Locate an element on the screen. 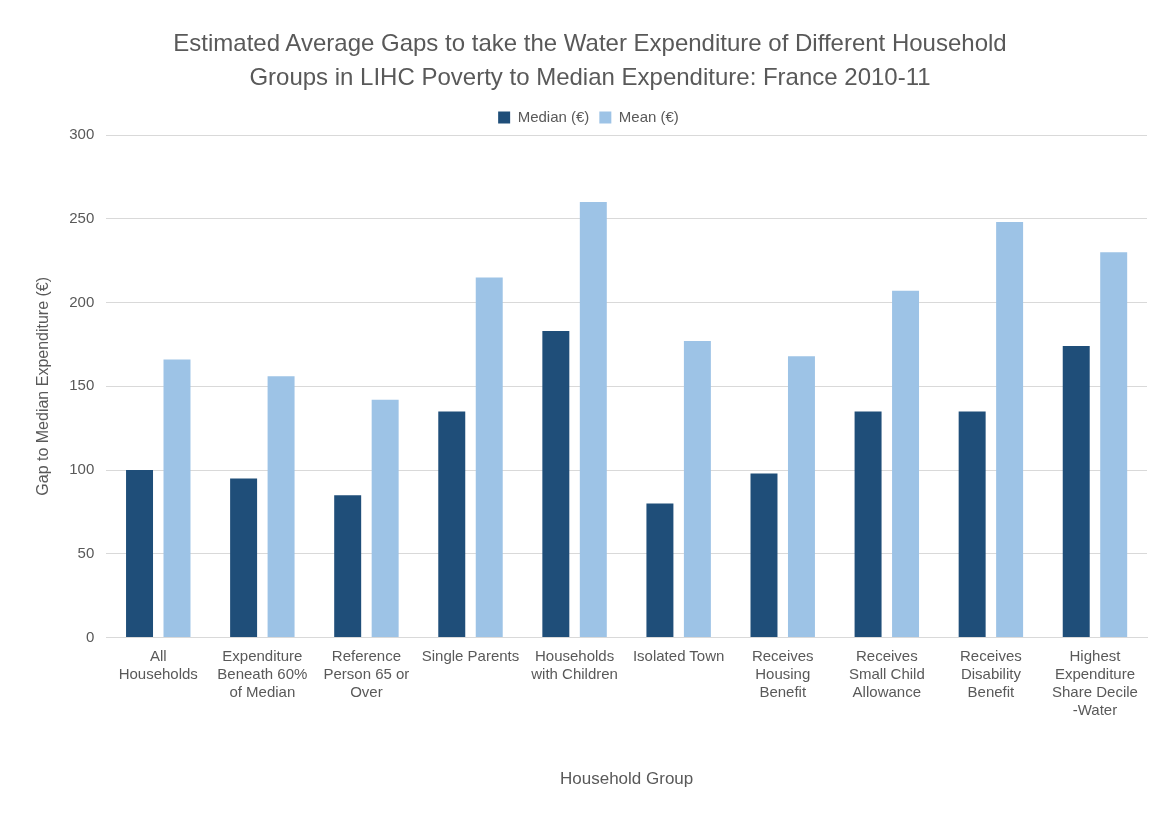 This screenshot has width=1167, height=814. x-tick-label: Reference Person 65 or Over is located at coordinates (366, 673).